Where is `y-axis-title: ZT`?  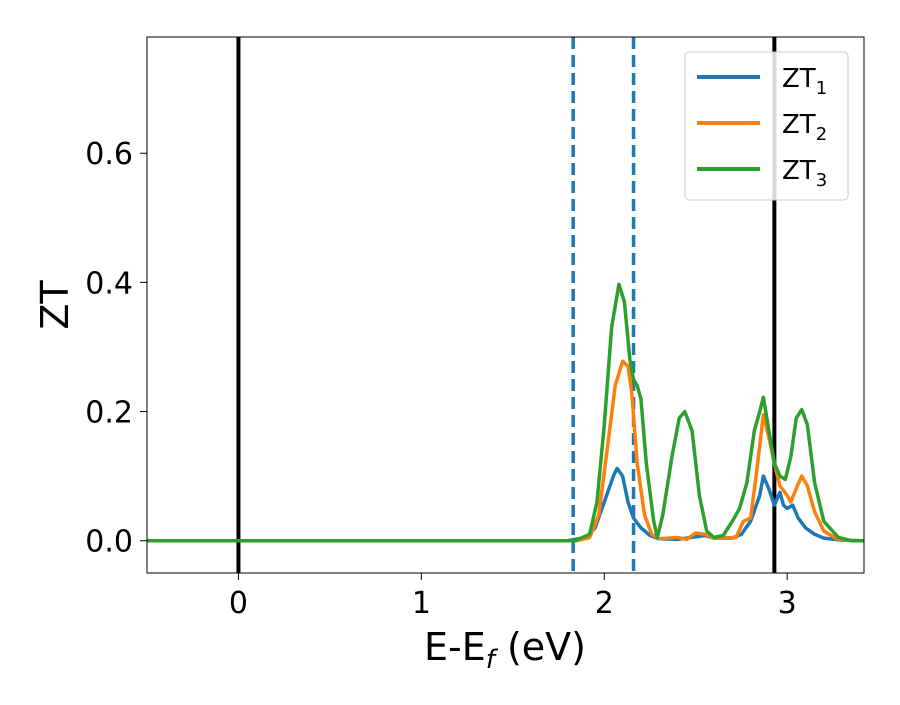
y-axis-title: ZT is located at coordinates (55, 305).